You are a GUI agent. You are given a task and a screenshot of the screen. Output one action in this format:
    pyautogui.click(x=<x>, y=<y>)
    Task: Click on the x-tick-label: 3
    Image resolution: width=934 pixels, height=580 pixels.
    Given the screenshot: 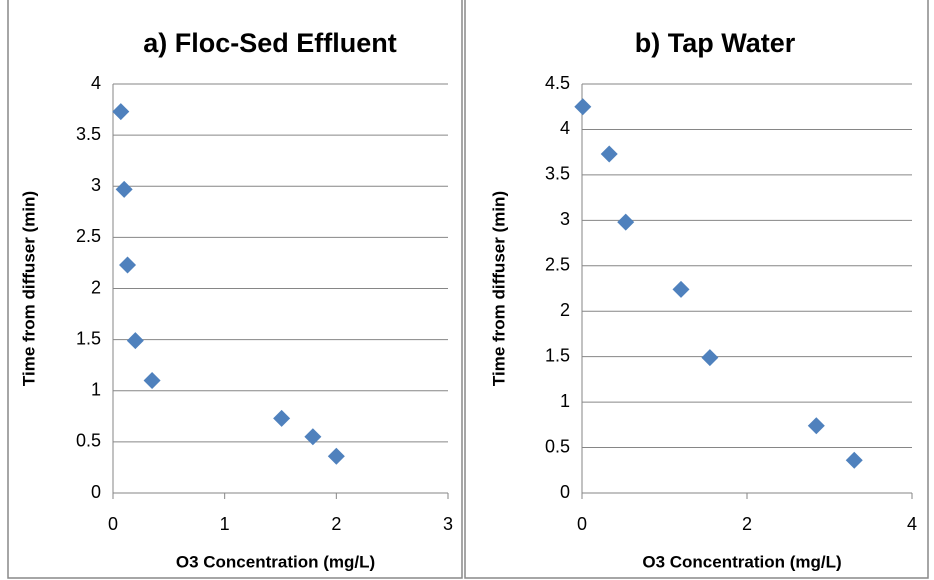 What is the action you would take?
    pyautogui.click(x=448, y=524)
    